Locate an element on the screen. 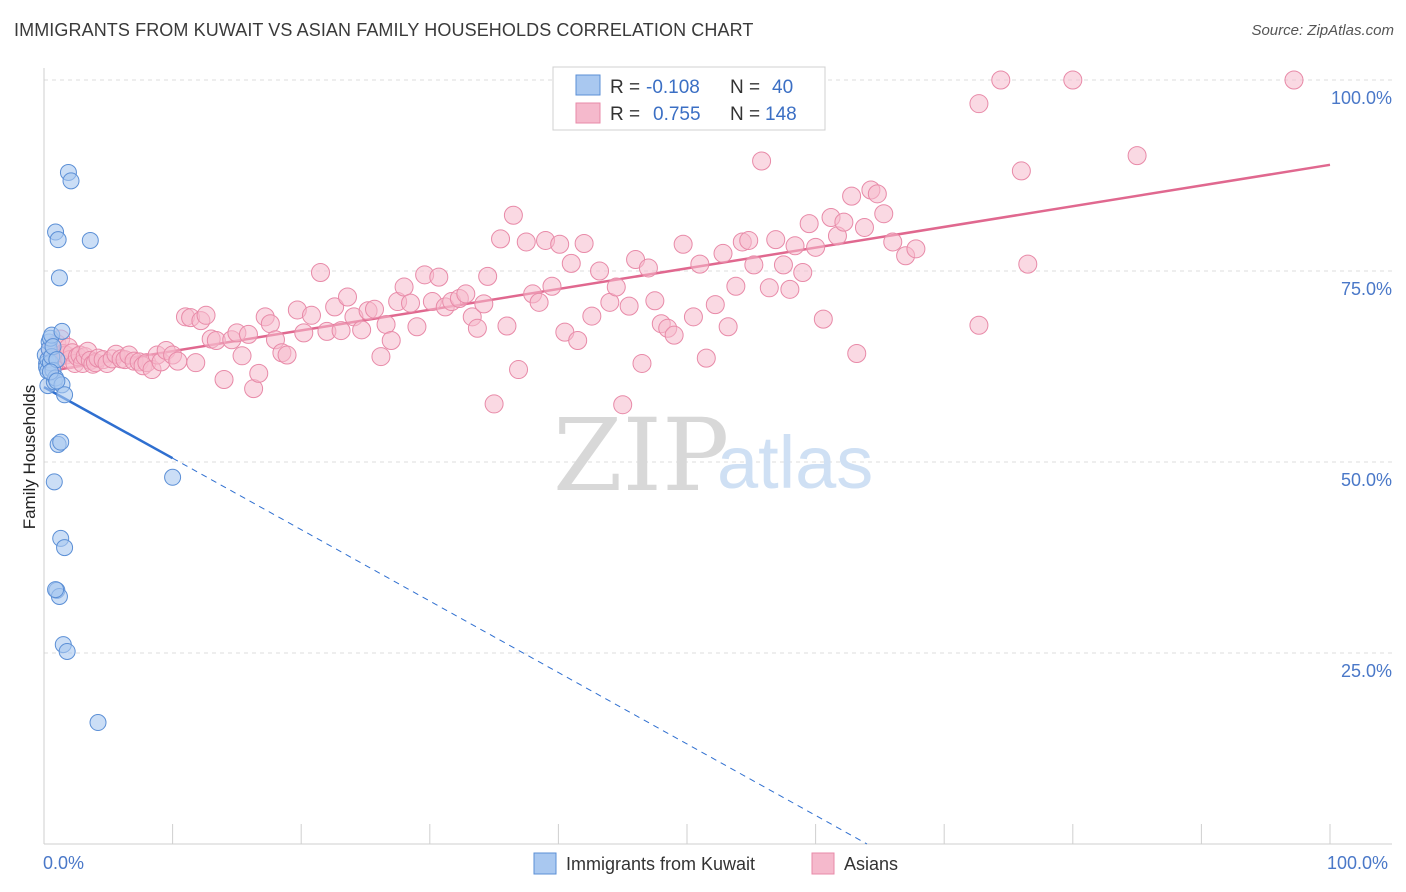 The height and width of the screenshot is (892, 1406). legend-swatch-asians is located at coordinates (588, 113).